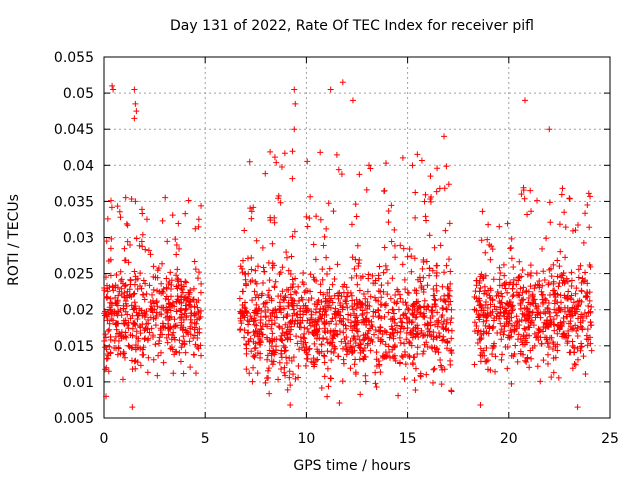 This screenshot has height=480, width=640. What do you see at coordinates (104, 439) in the screenshot?
I see `x-tick-label: 0` at bounding box center [104, 439].